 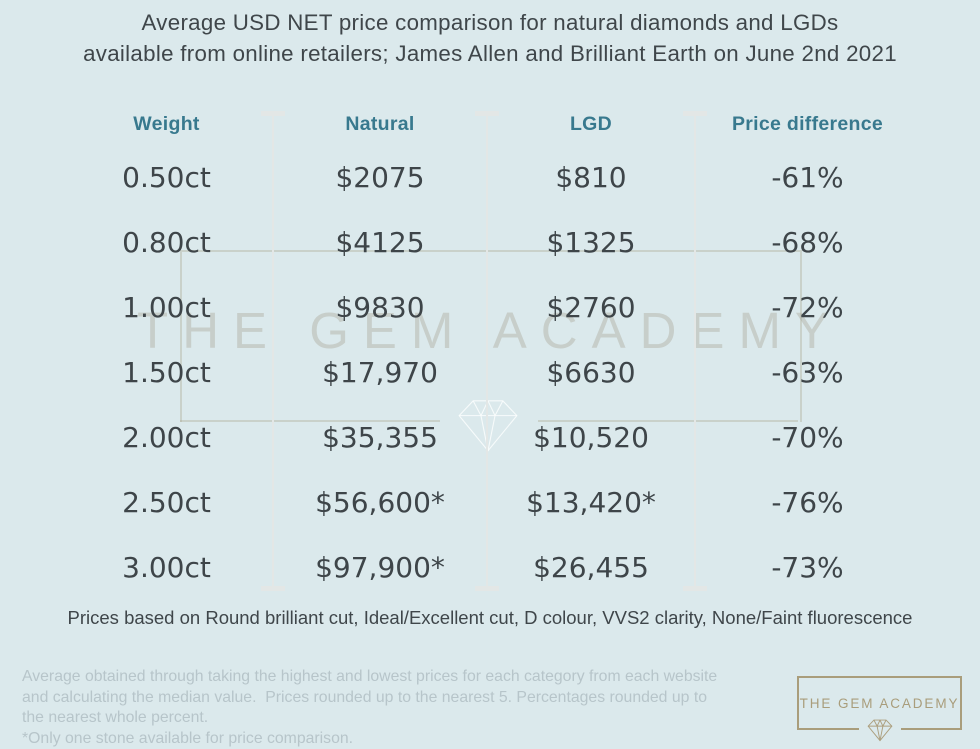 What do you see at coordinates (591, 372) in the screenshot?
I see `cell-lgd-price: $6630` at bounding box center [591, 372].